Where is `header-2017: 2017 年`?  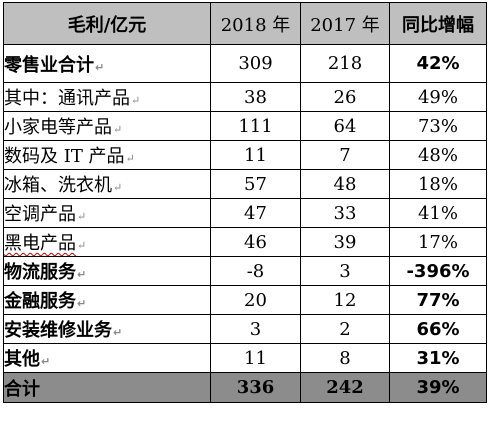 header-2017: 2017 年 is located at coordinates (345, 23).